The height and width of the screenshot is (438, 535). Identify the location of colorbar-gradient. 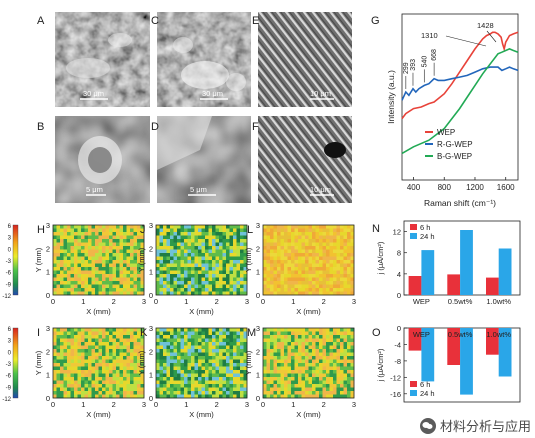
(15, 363).